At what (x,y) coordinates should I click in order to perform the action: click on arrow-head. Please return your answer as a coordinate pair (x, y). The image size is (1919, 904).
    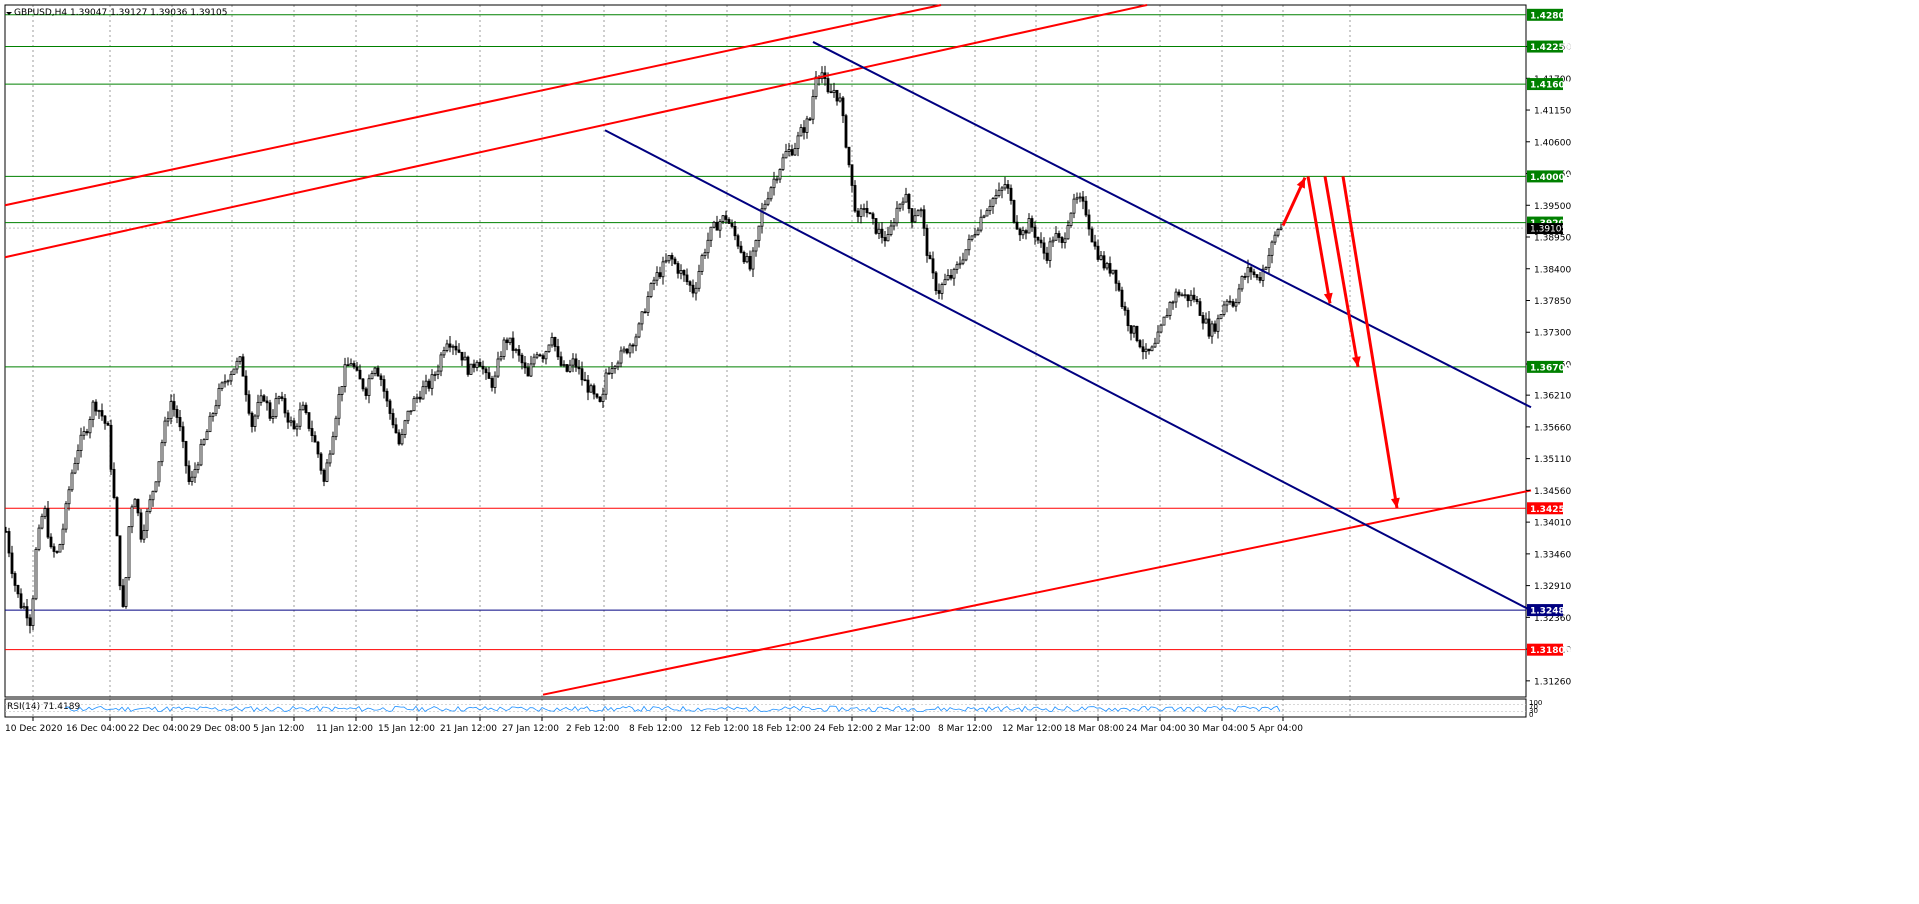
    Looking at the image, I should click on (1395, 503).